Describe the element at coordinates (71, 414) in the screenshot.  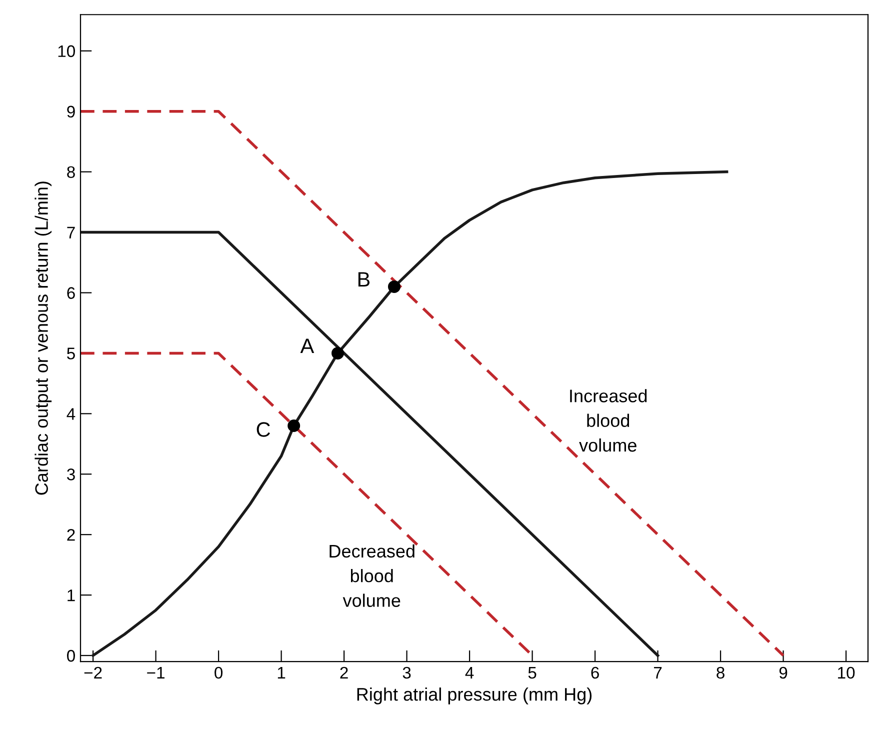
I see `y-tick-label: 4` at that location.